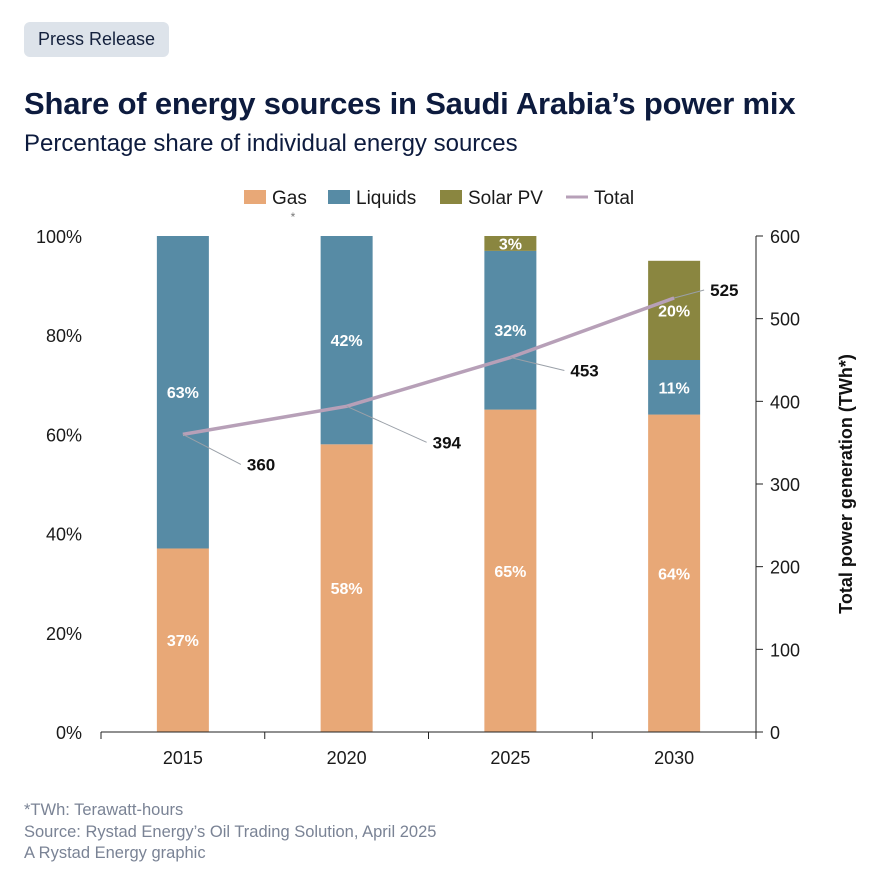  I want to click on bar-label-liquids-2020: 42%, so click(347, 341).